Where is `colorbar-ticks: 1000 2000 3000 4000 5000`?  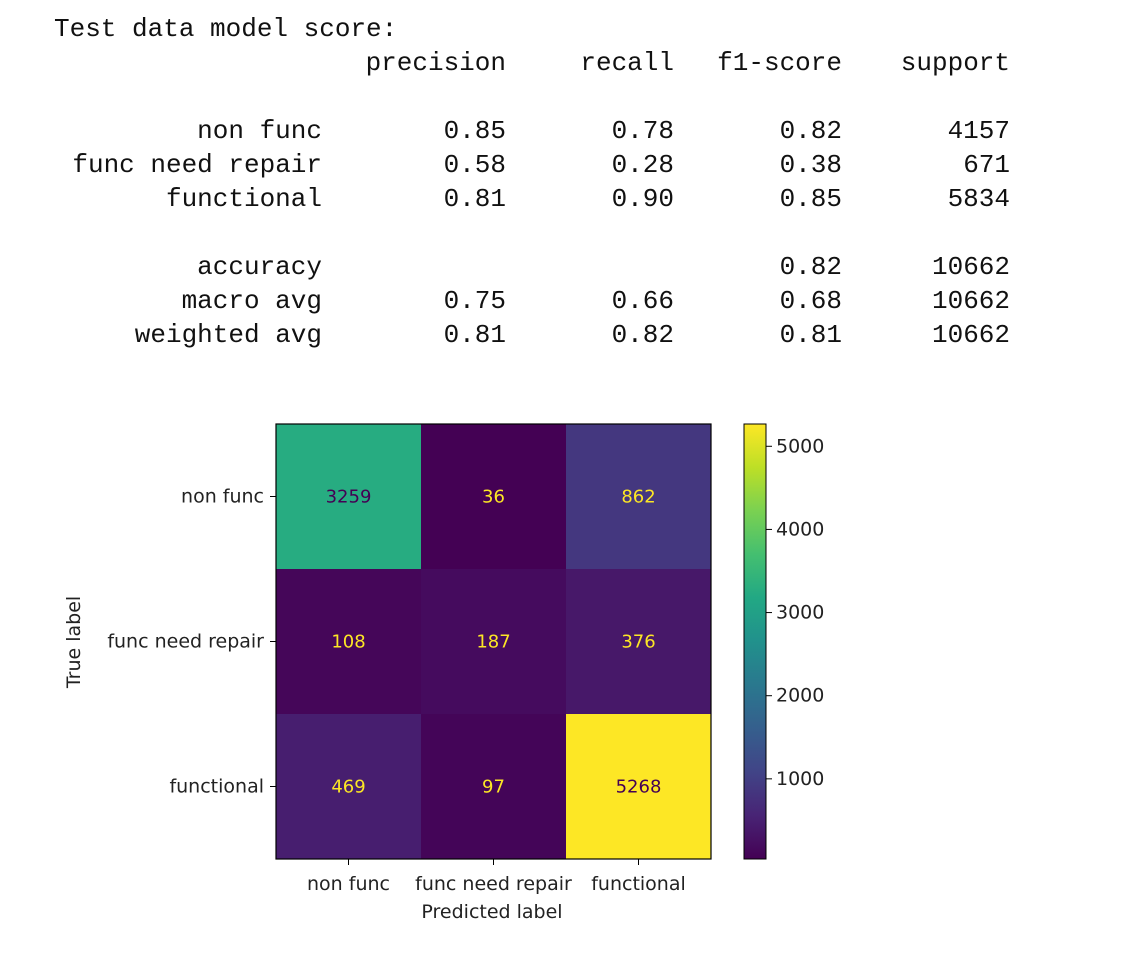 colorbar-ticks: 1000 2000 3000 4000 5000 is located at coordinates (795, 612).